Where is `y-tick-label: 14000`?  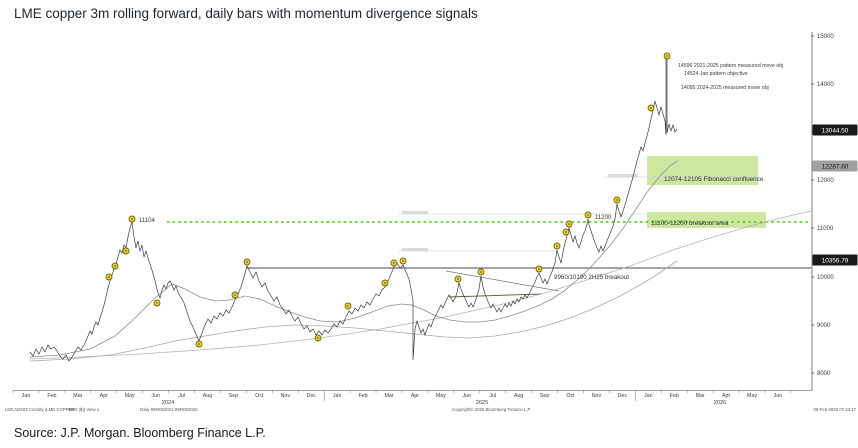 y-tick-label: 14000 is located at coordinates (825, 85).